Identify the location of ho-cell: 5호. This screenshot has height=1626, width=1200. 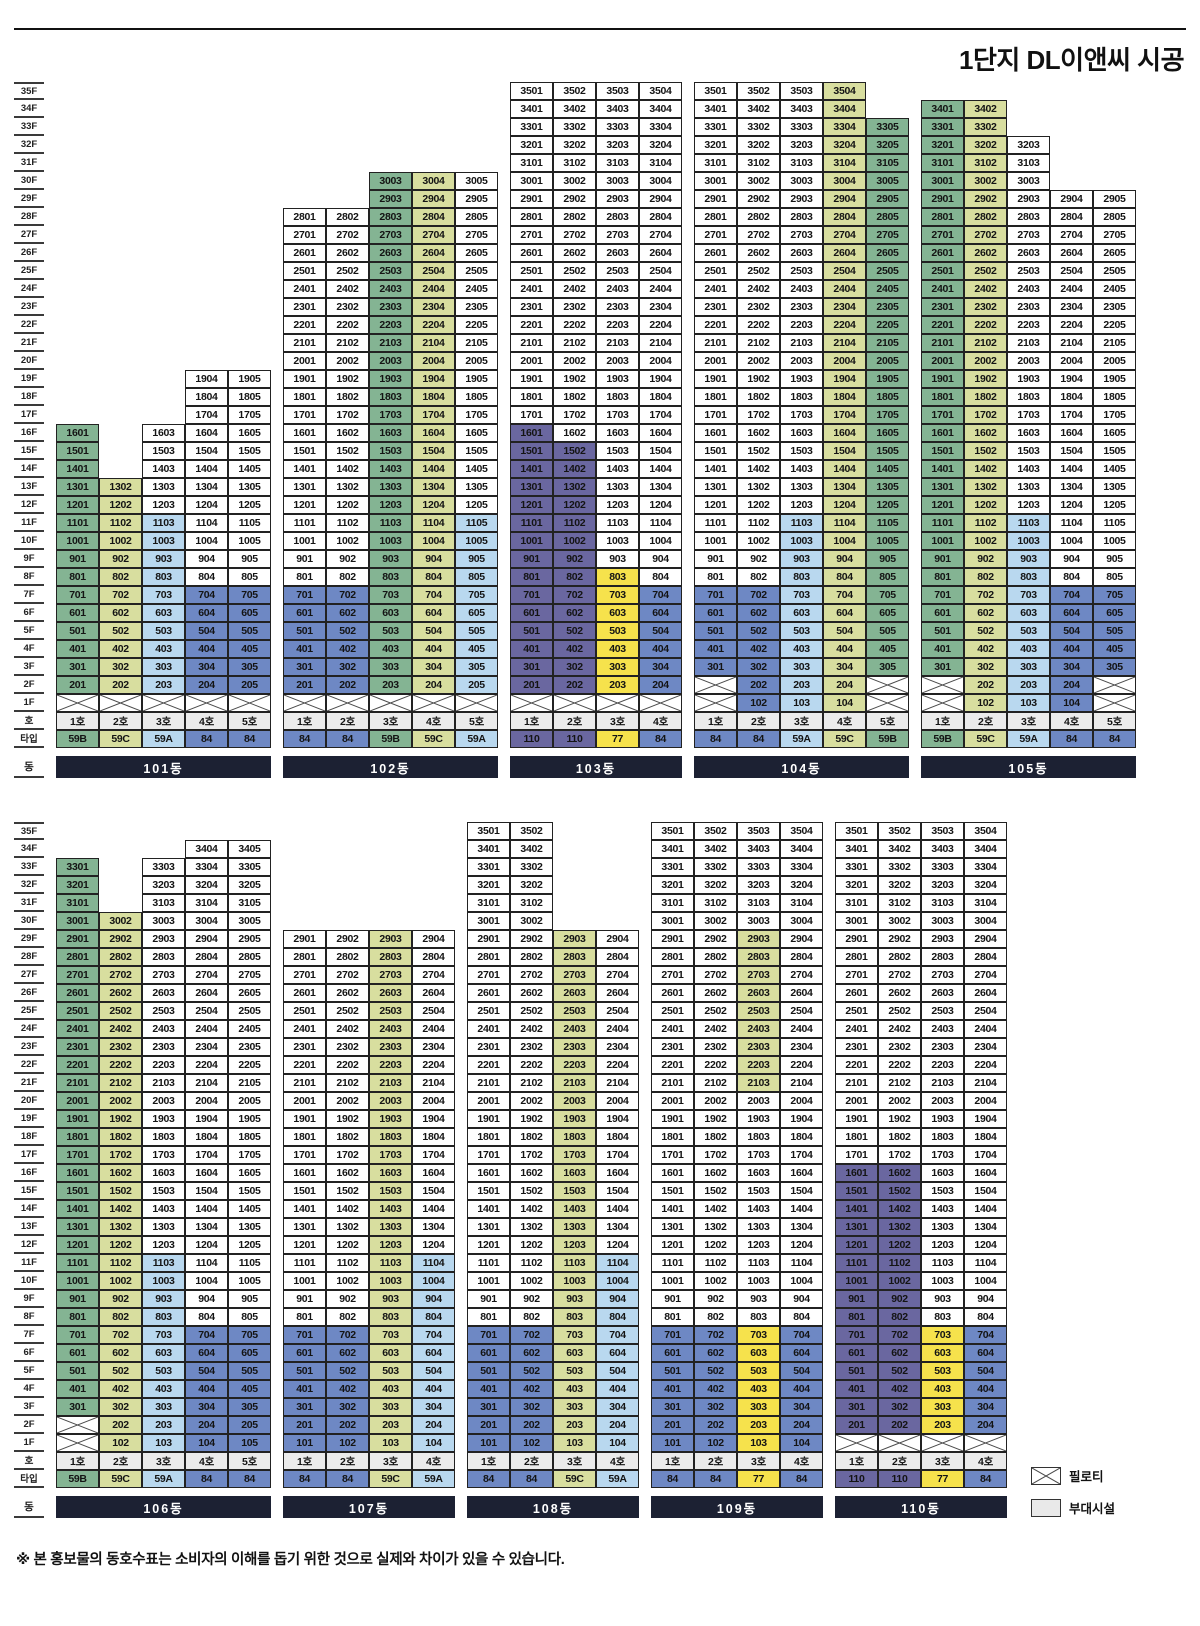
(249, 1461).